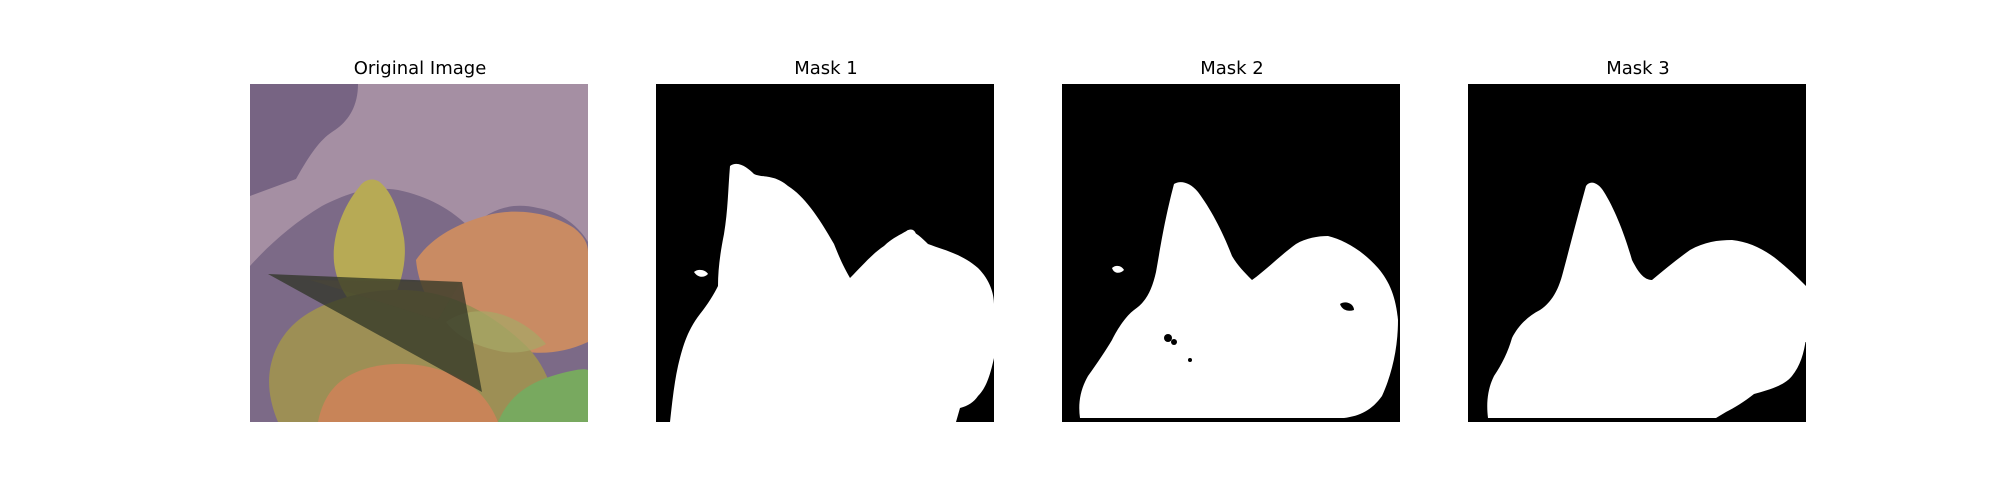  What do you see at coordinates (1638, 68) in the screenshot?
I see `panel-title: Mask 3` at bounding box center [1638, 68].